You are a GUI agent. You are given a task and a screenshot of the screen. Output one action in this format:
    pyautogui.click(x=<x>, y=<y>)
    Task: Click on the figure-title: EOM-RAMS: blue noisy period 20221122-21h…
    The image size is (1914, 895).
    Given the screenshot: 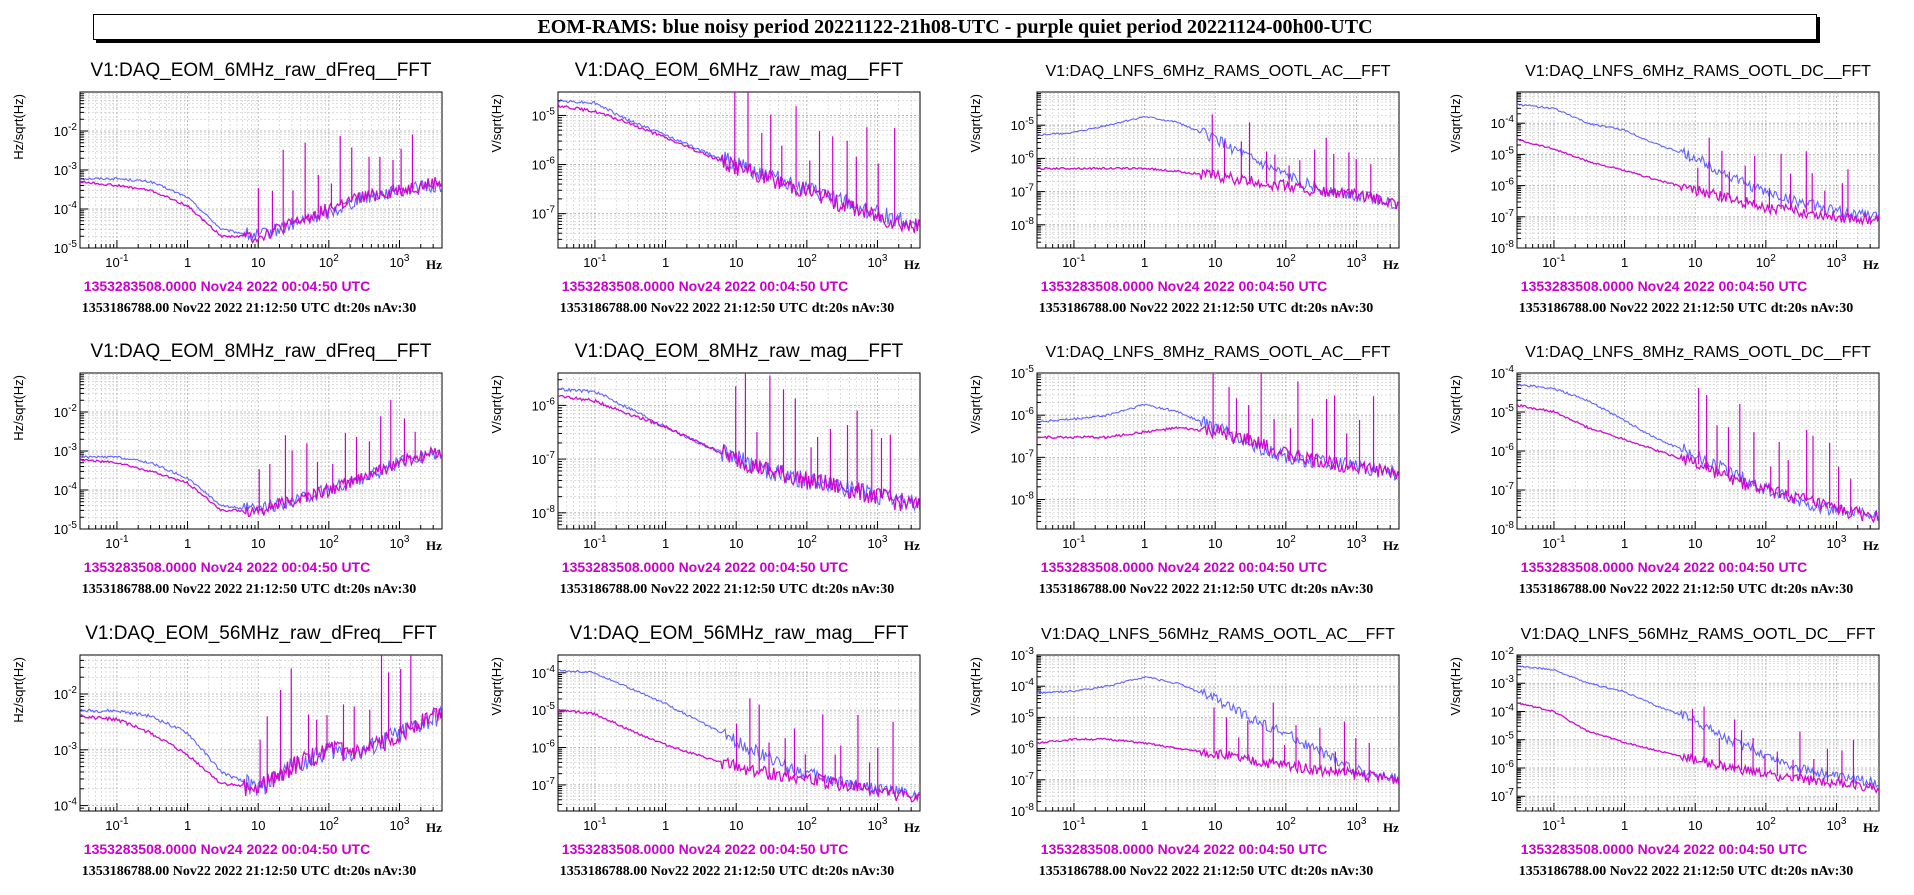 What is the action you would take?
    pyautogui.click(x=955, y=27)
    